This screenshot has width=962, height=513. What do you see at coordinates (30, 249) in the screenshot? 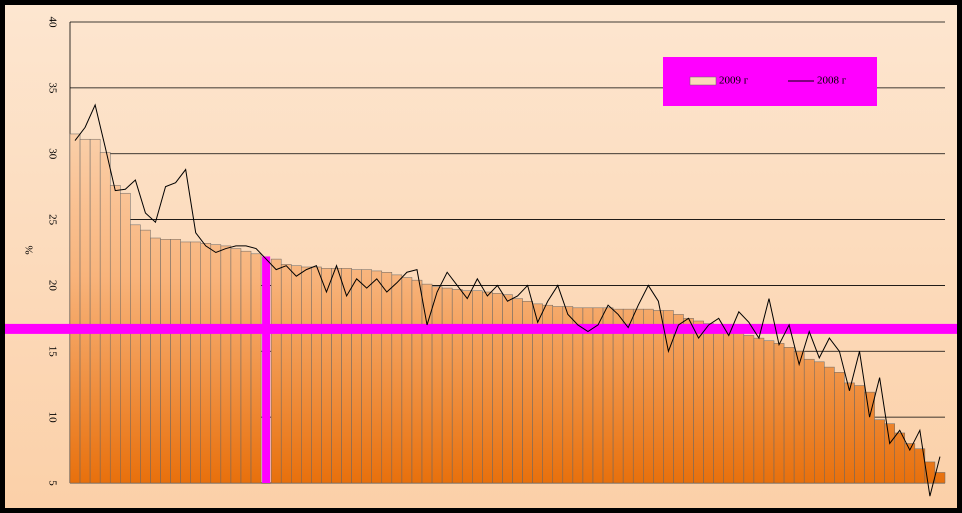
I see `y-axis-label: %` at bounding box center [30, 249].